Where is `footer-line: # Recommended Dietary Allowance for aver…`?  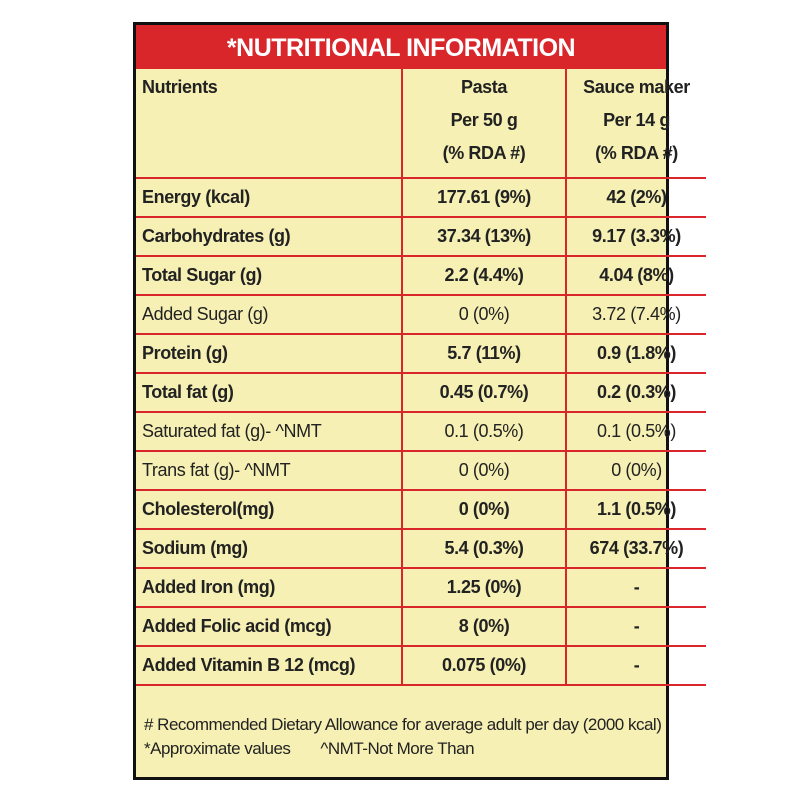
footer-line: # Recommended Dietary Allowance for aver… is located at coordinates (403, 724).